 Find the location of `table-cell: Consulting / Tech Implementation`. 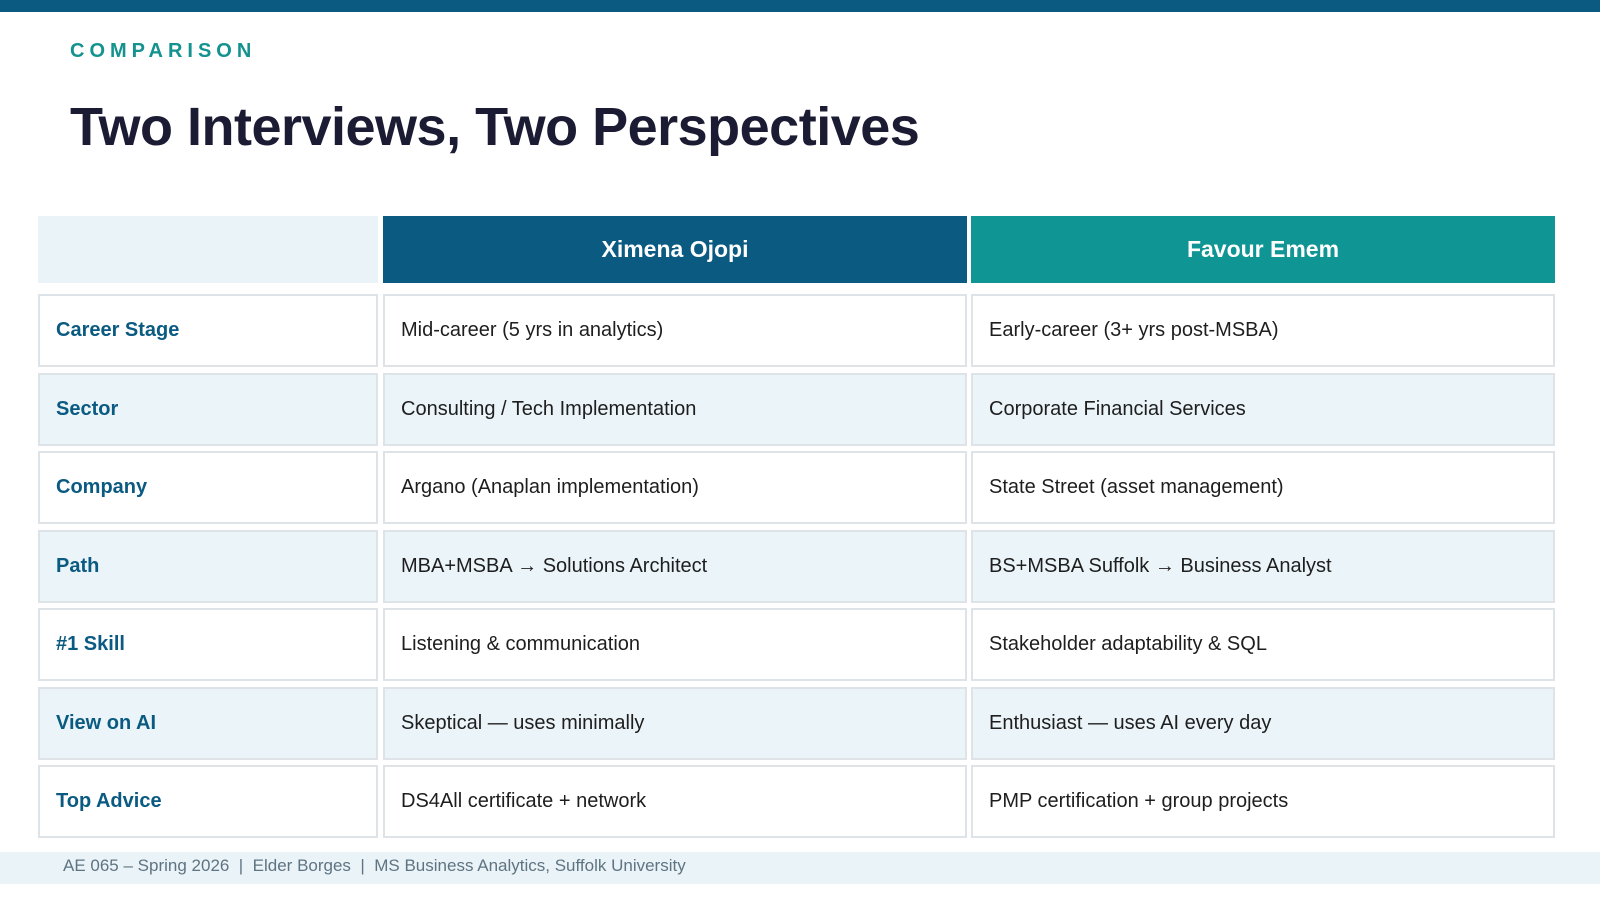

table-cell: Consulting / Tech Implementation is located at coordinates (675, 409).